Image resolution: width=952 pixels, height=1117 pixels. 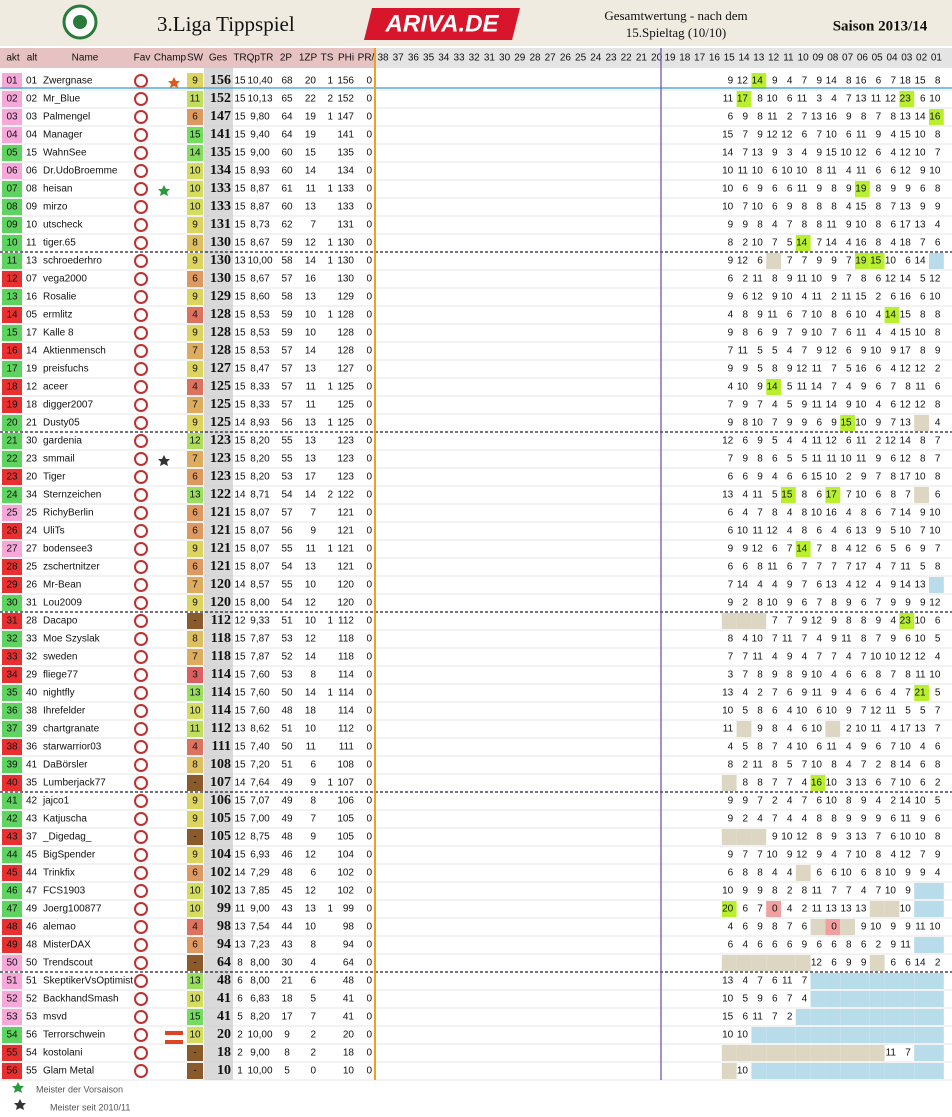 What do you see at coordinates (195, 657) in the screenshot?
I see `cell: 7` at bounding box center [195, 657].